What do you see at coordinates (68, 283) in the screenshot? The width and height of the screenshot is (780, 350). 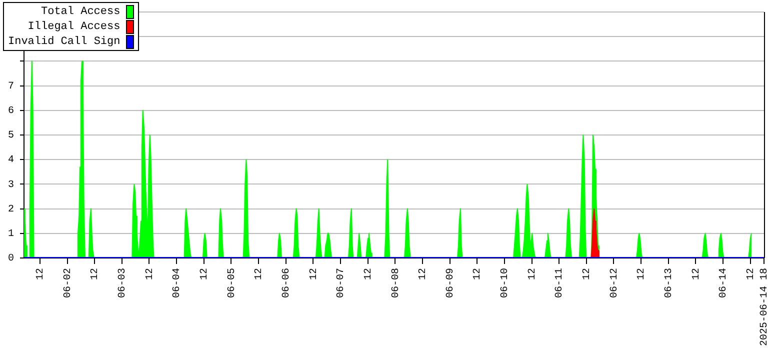 I see `x-tick-label: 06-02` at bounding box center [68, 283].